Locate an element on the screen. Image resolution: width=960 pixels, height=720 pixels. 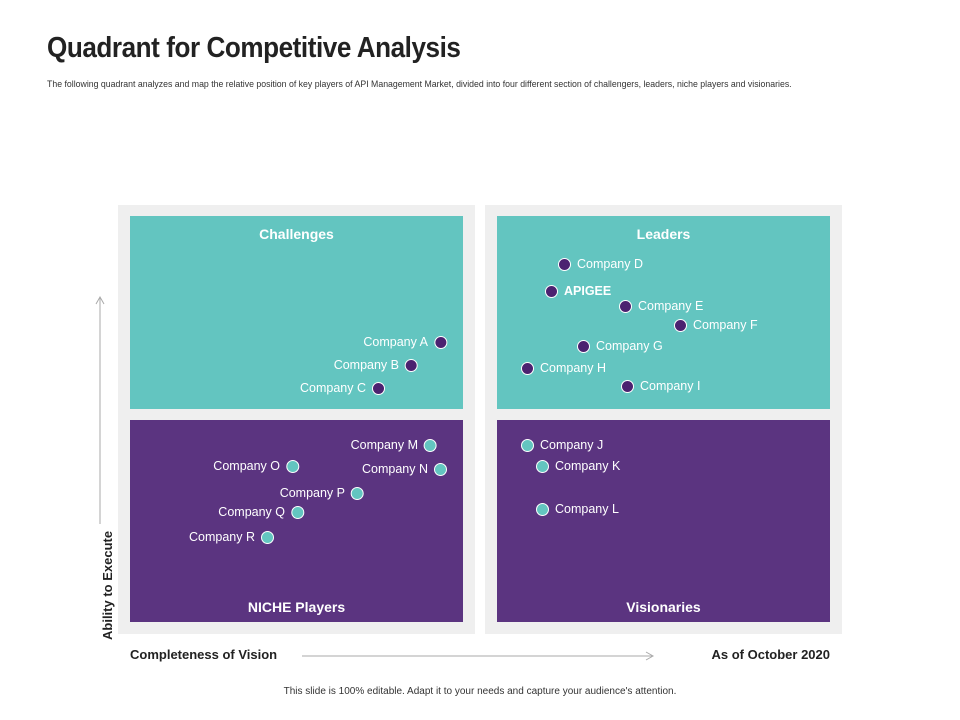
company-label: Company R is located at coordinates (222, 537).